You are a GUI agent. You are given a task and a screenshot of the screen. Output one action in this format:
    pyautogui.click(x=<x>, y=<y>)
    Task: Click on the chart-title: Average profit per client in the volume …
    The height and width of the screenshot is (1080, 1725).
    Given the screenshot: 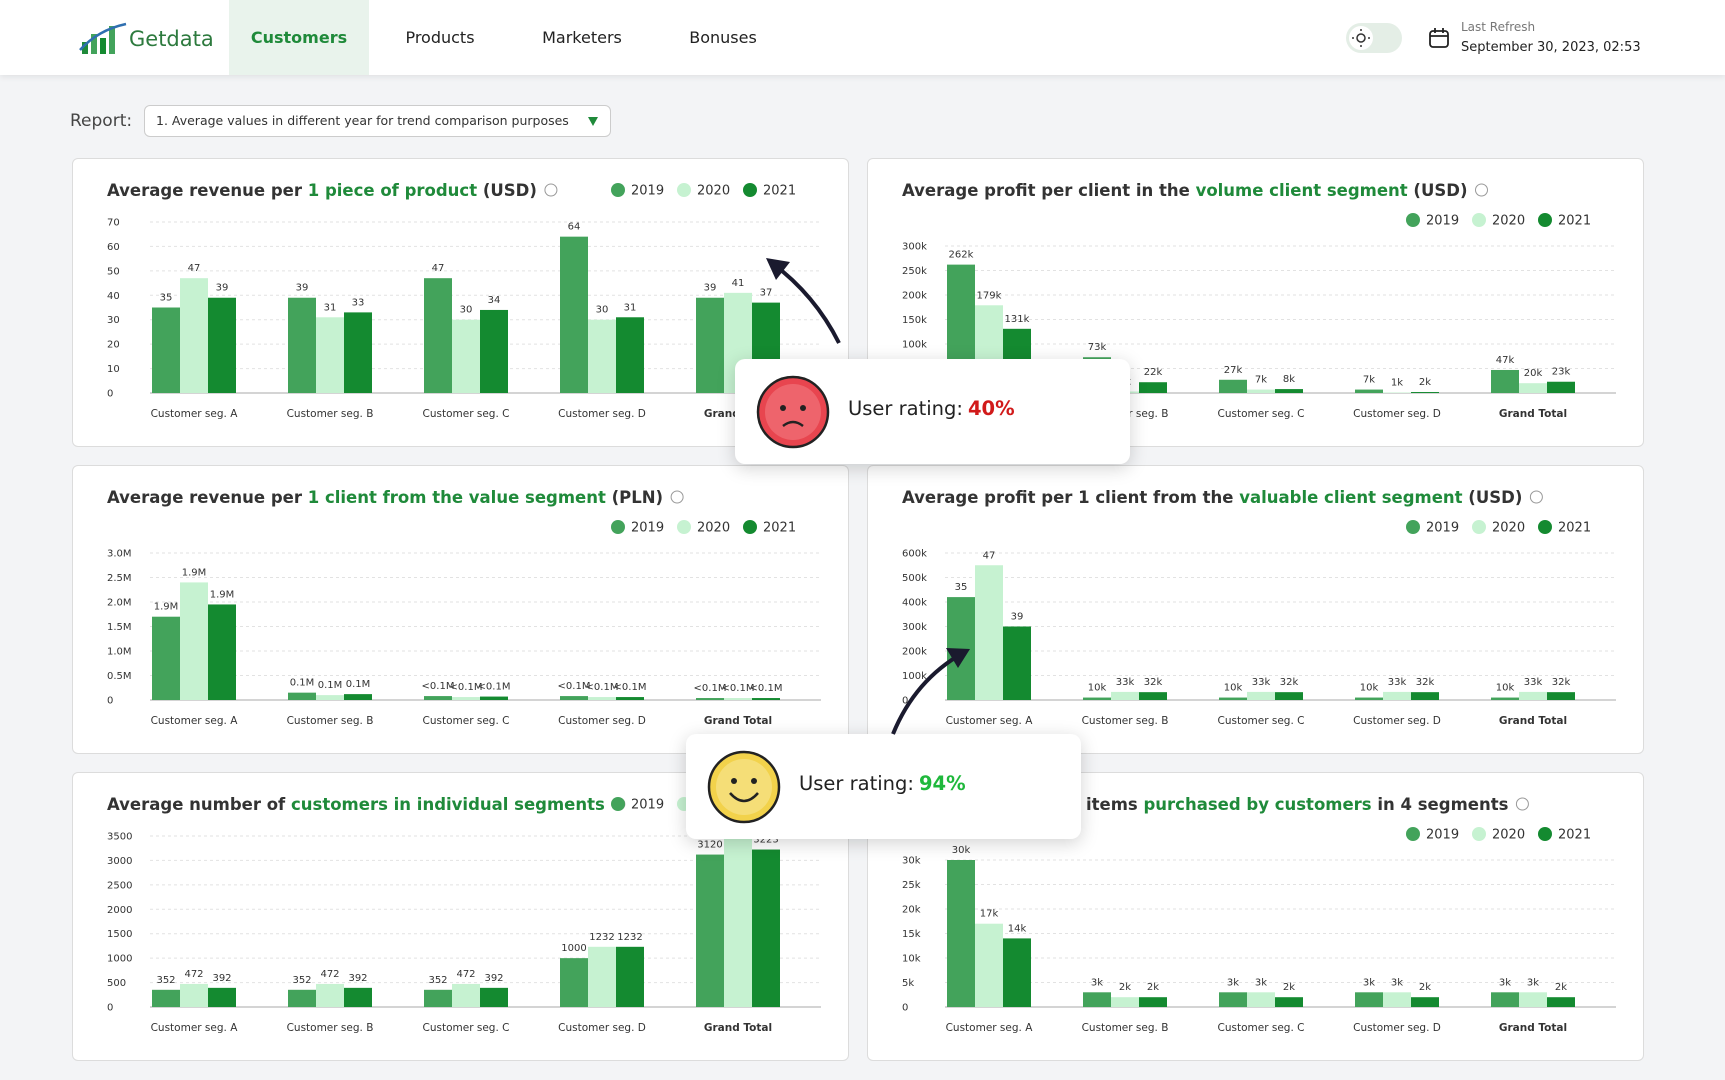 What is the action you would take?
    pyautogui.click(x=1185, y=190)
    